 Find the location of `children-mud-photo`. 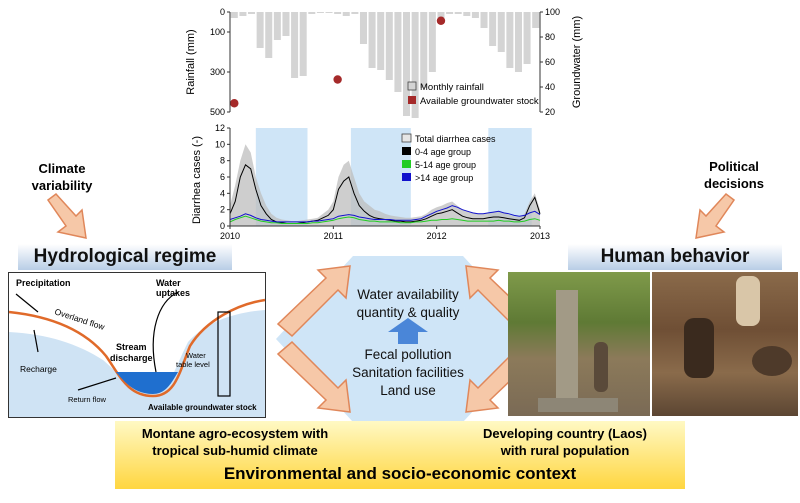

children-mud-photo is located at coordinates (725, 344).